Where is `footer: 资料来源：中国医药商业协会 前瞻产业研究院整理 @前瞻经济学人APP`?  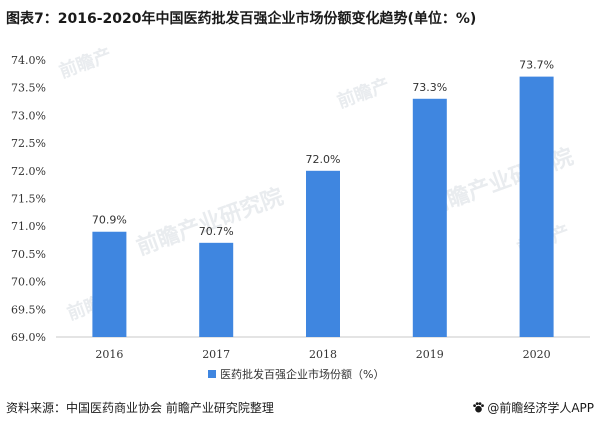
footer: 资料来源：中国医药商业协会 前瞻产业研究院整理 @前瞻经济学人APP is located at coordinates (299, 411).